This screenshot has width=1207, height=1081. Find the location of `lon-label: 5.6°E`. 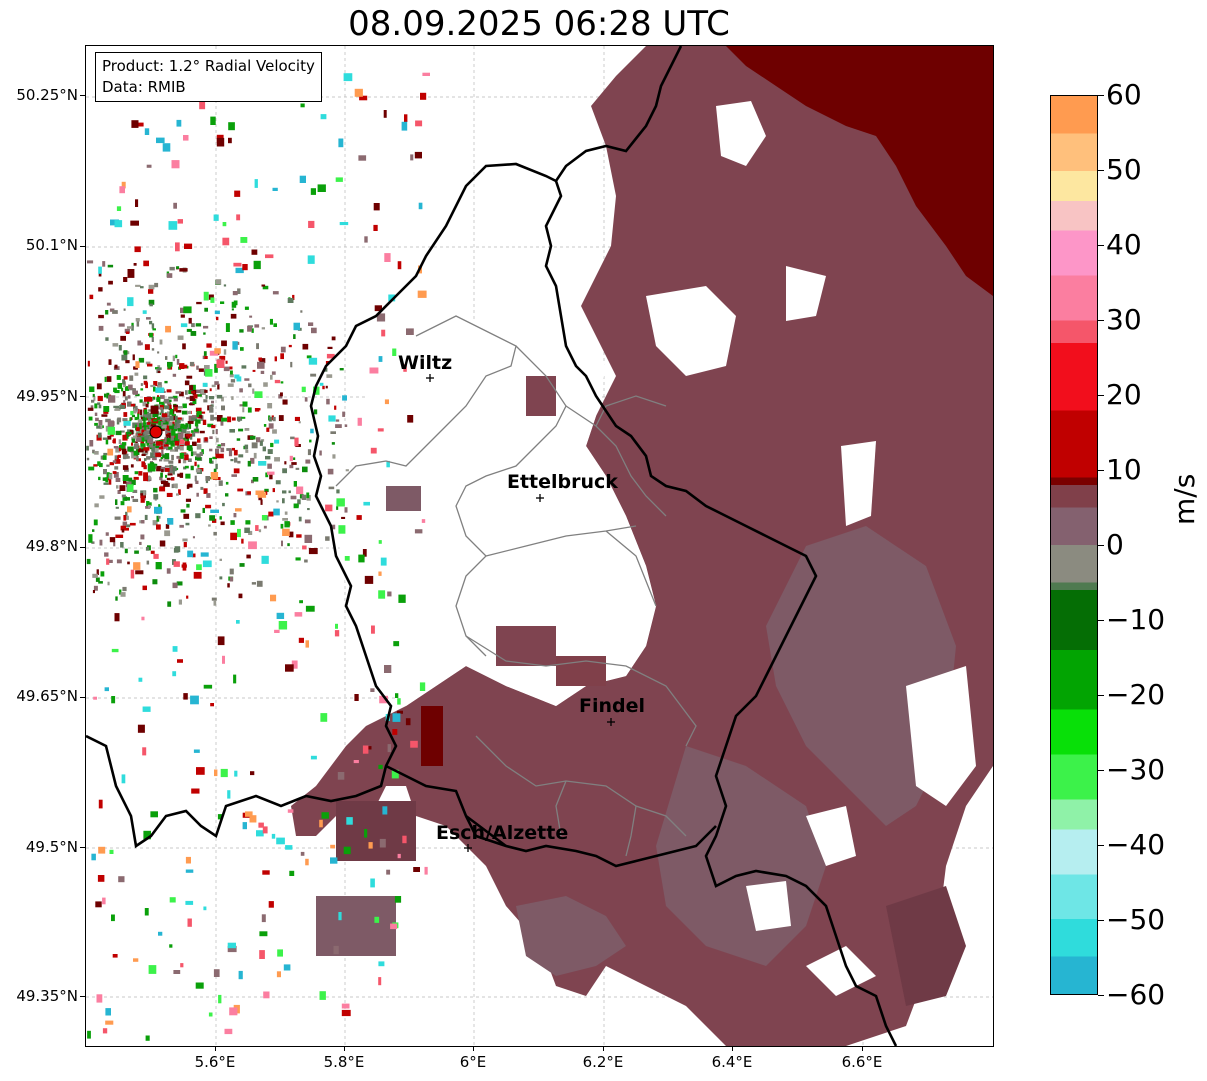

lon-label: 5.6°E is located at coordinates (215, 1062).